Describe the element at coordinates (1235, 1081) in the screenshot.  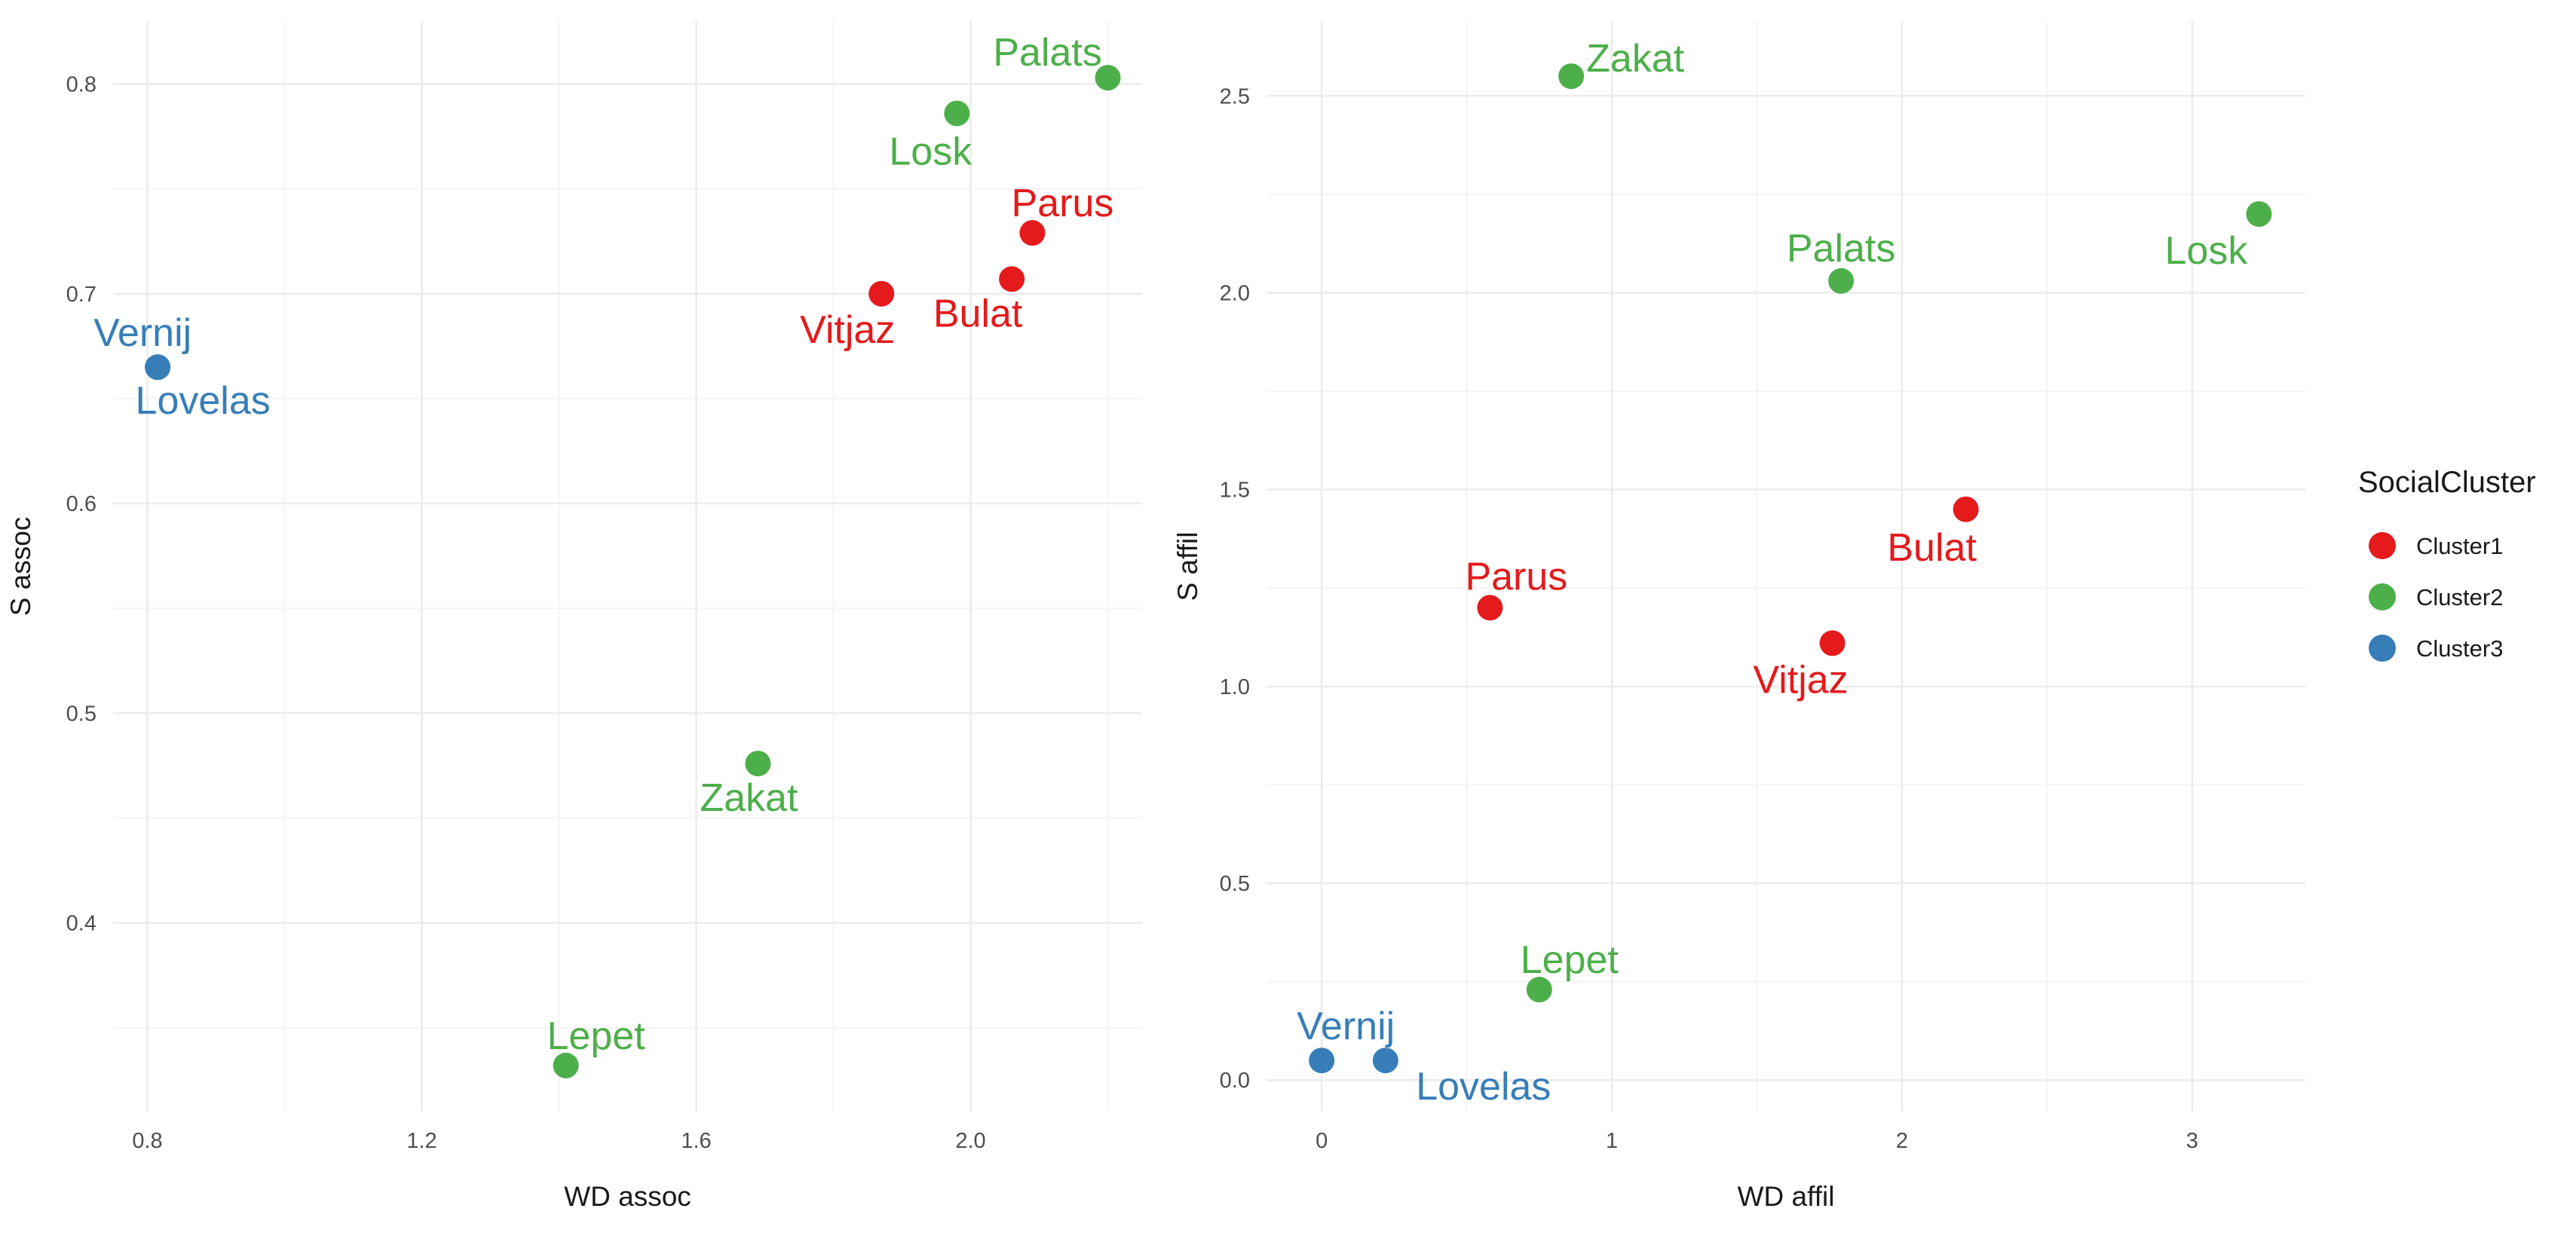
I see `y-tick-label: 0.0` at that location.